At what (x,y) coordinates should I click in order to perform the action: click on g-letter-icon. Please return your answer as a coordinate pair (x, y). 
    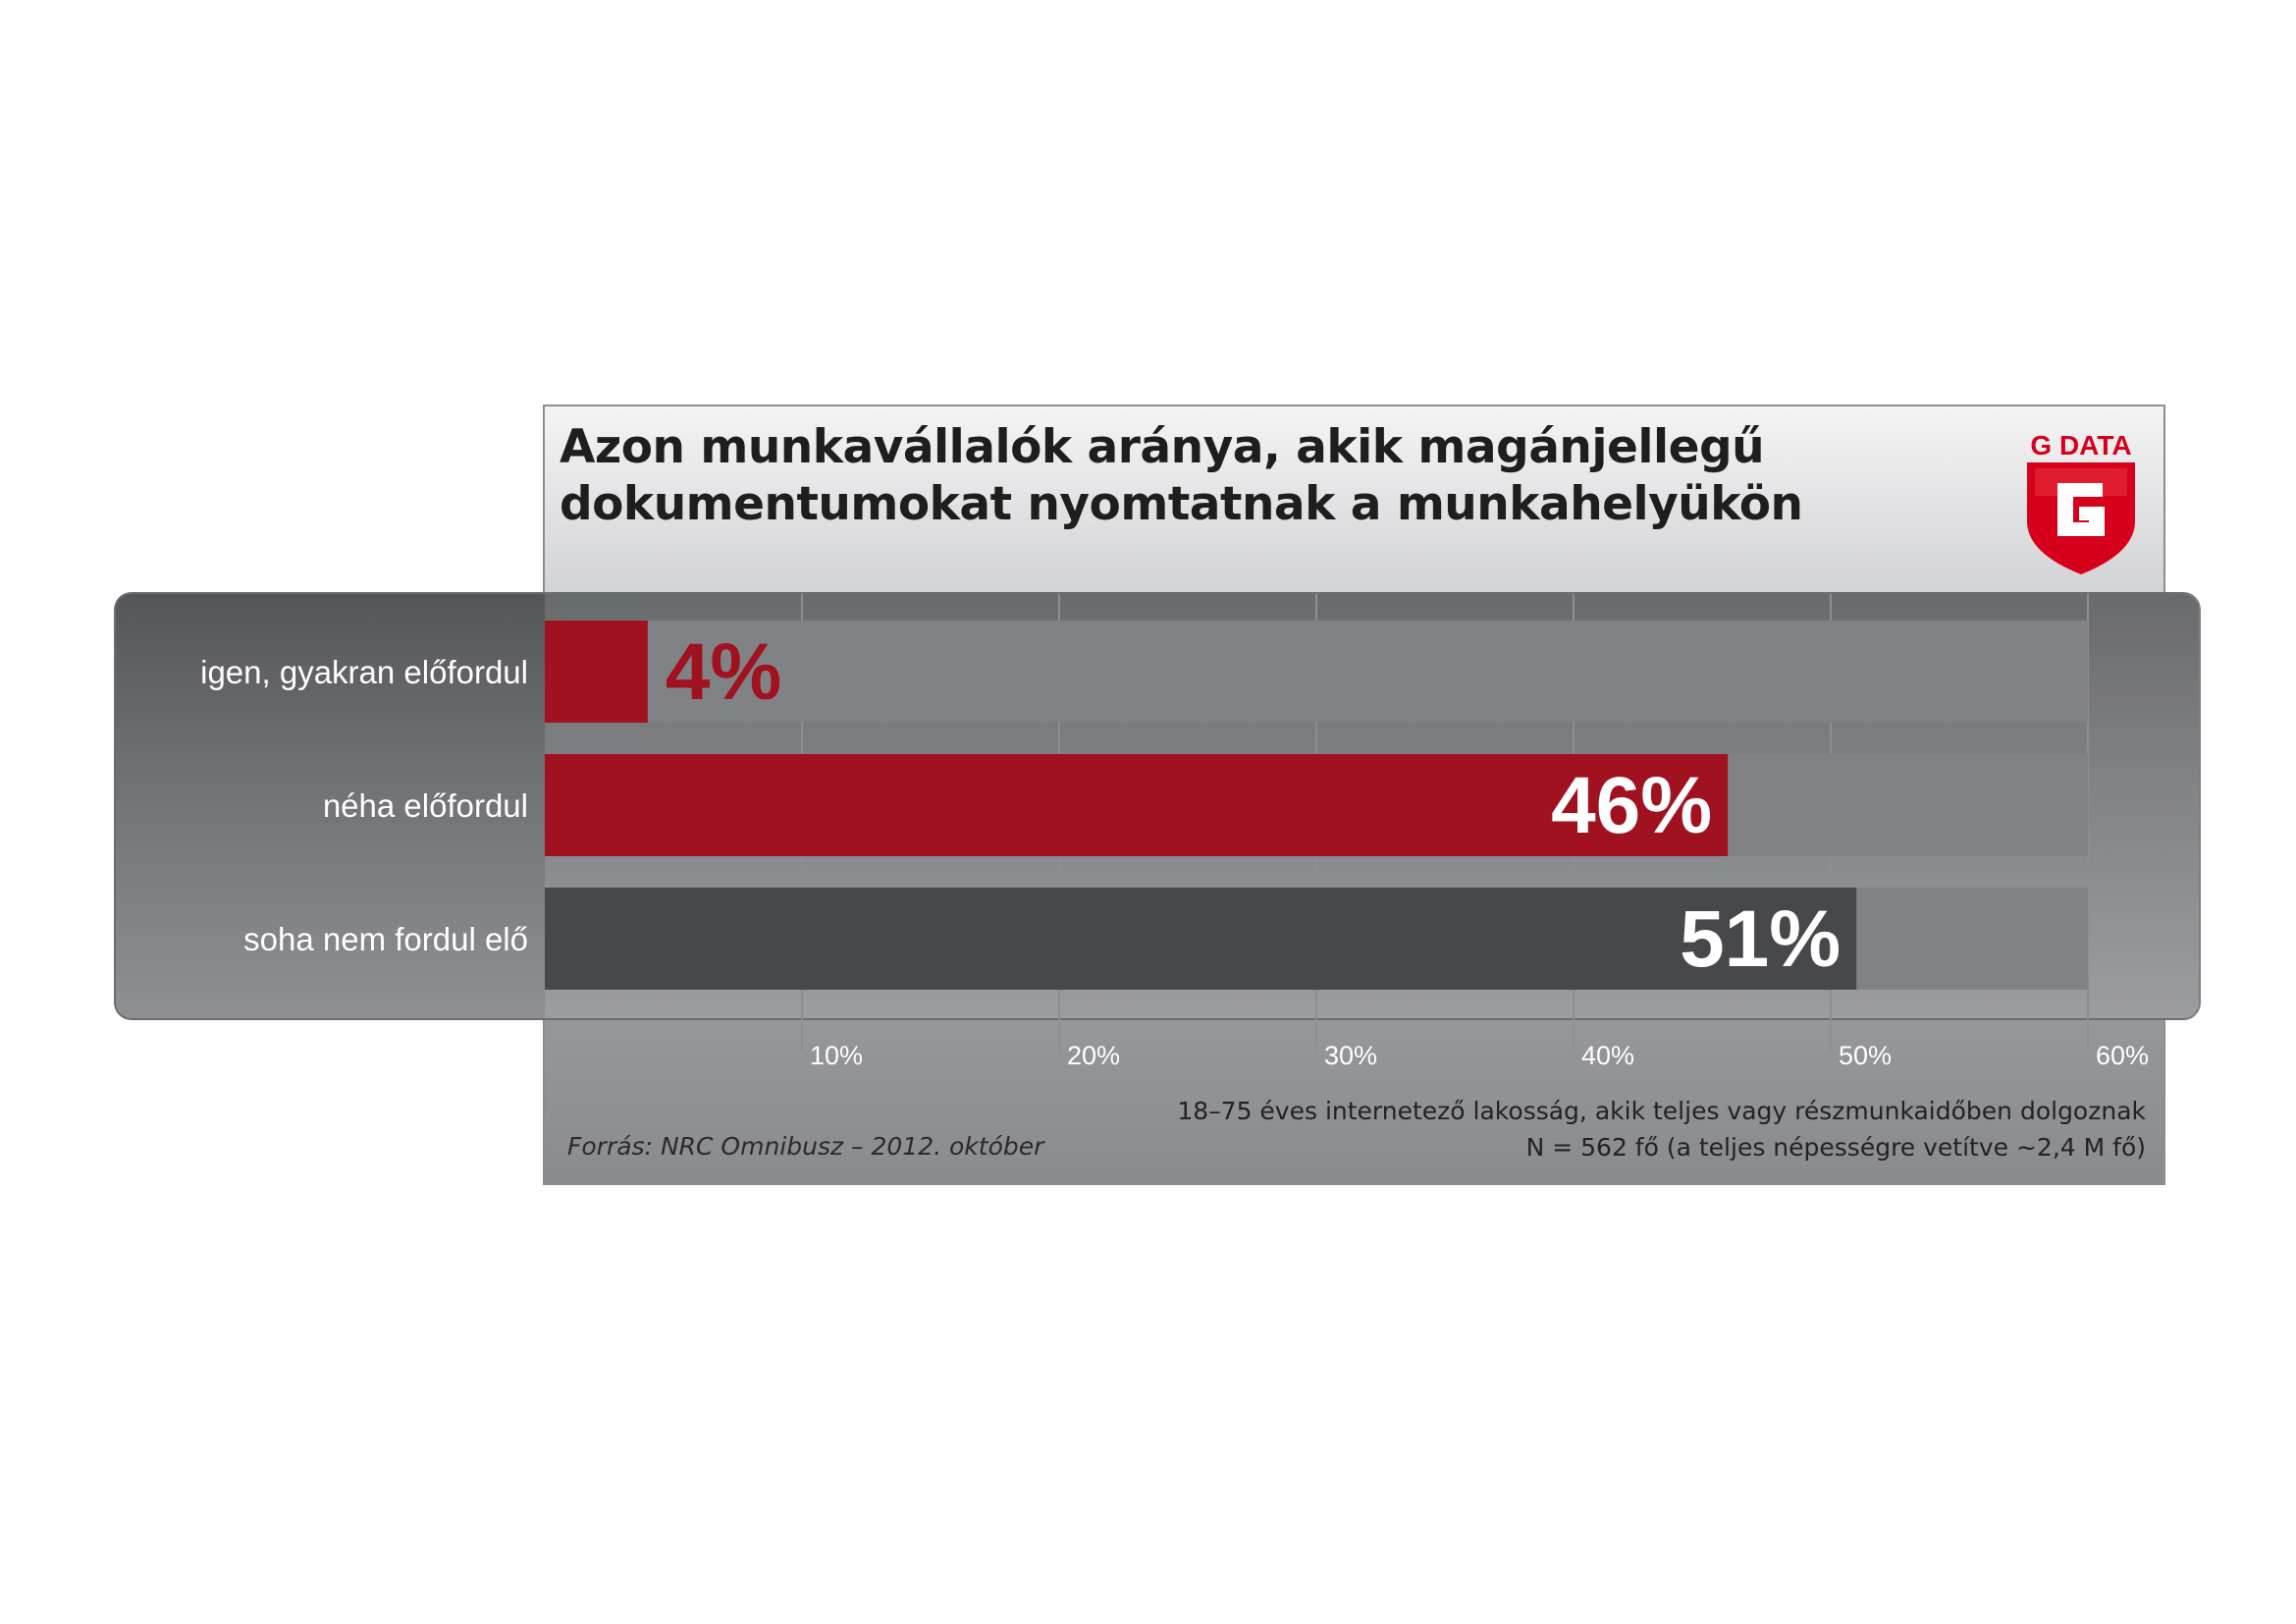
    Looking at the image, I should click on (2081, 509).